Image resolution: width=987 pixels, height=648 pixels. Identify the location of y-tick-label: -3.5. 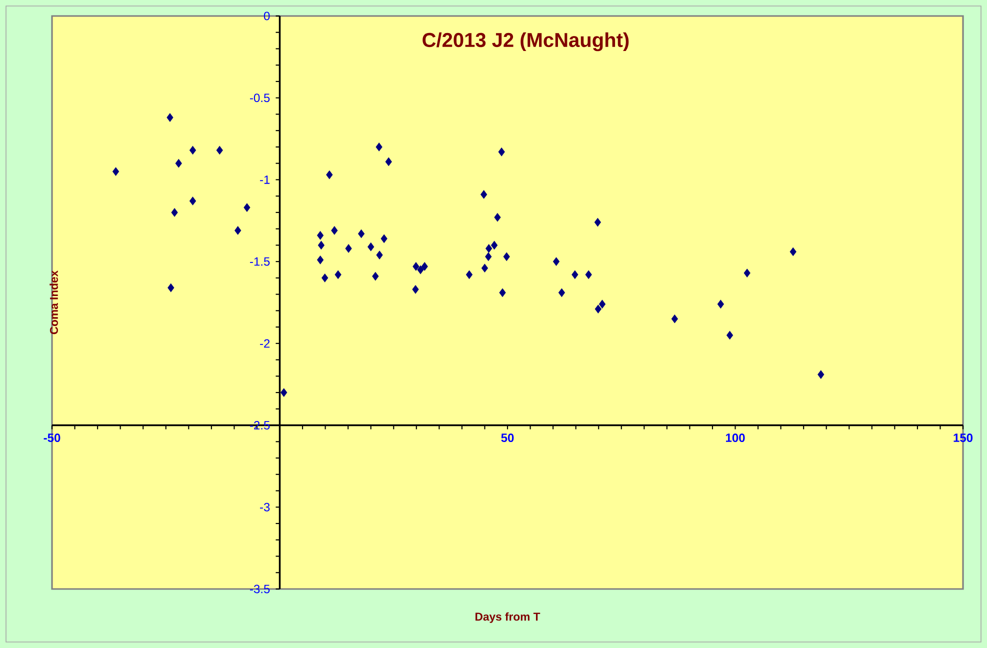
(260, 589).